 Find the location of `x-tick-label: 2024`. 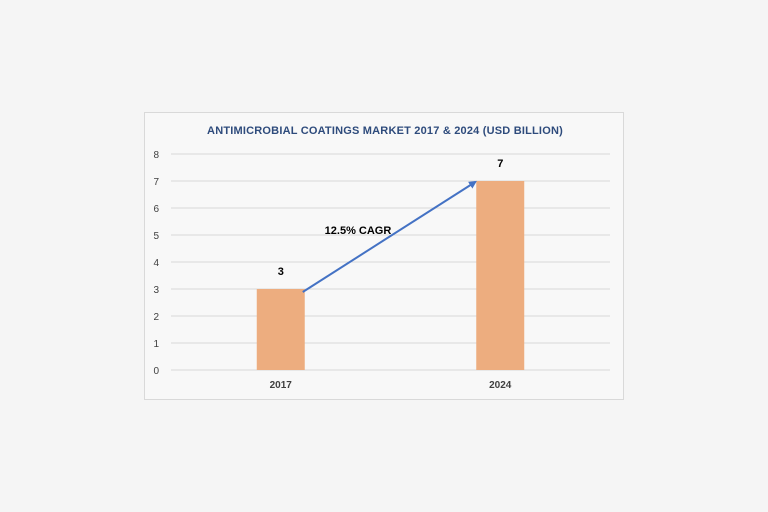

x-tick-label: 2024 is located at coordinates (500, 385).